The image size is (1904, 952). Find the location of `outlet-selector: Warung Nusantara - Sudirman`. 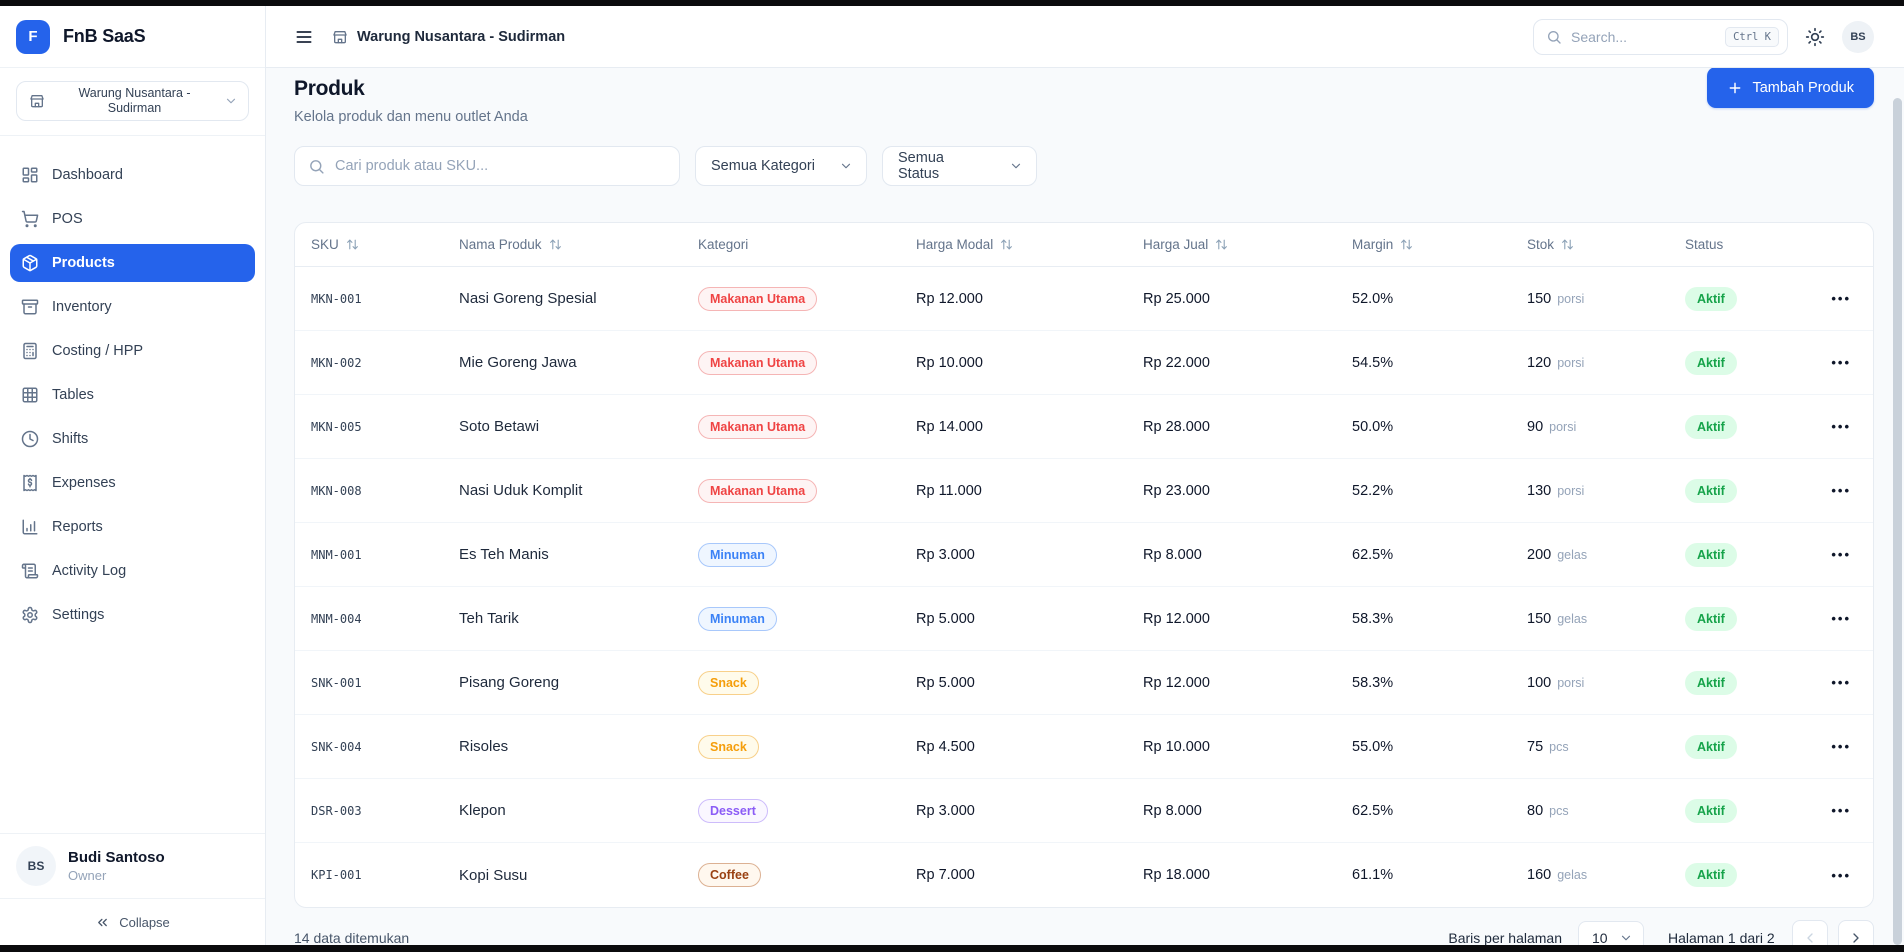

outlet-selector: Warung Nusantara - Sudirman is located at coordinates (132, 101).